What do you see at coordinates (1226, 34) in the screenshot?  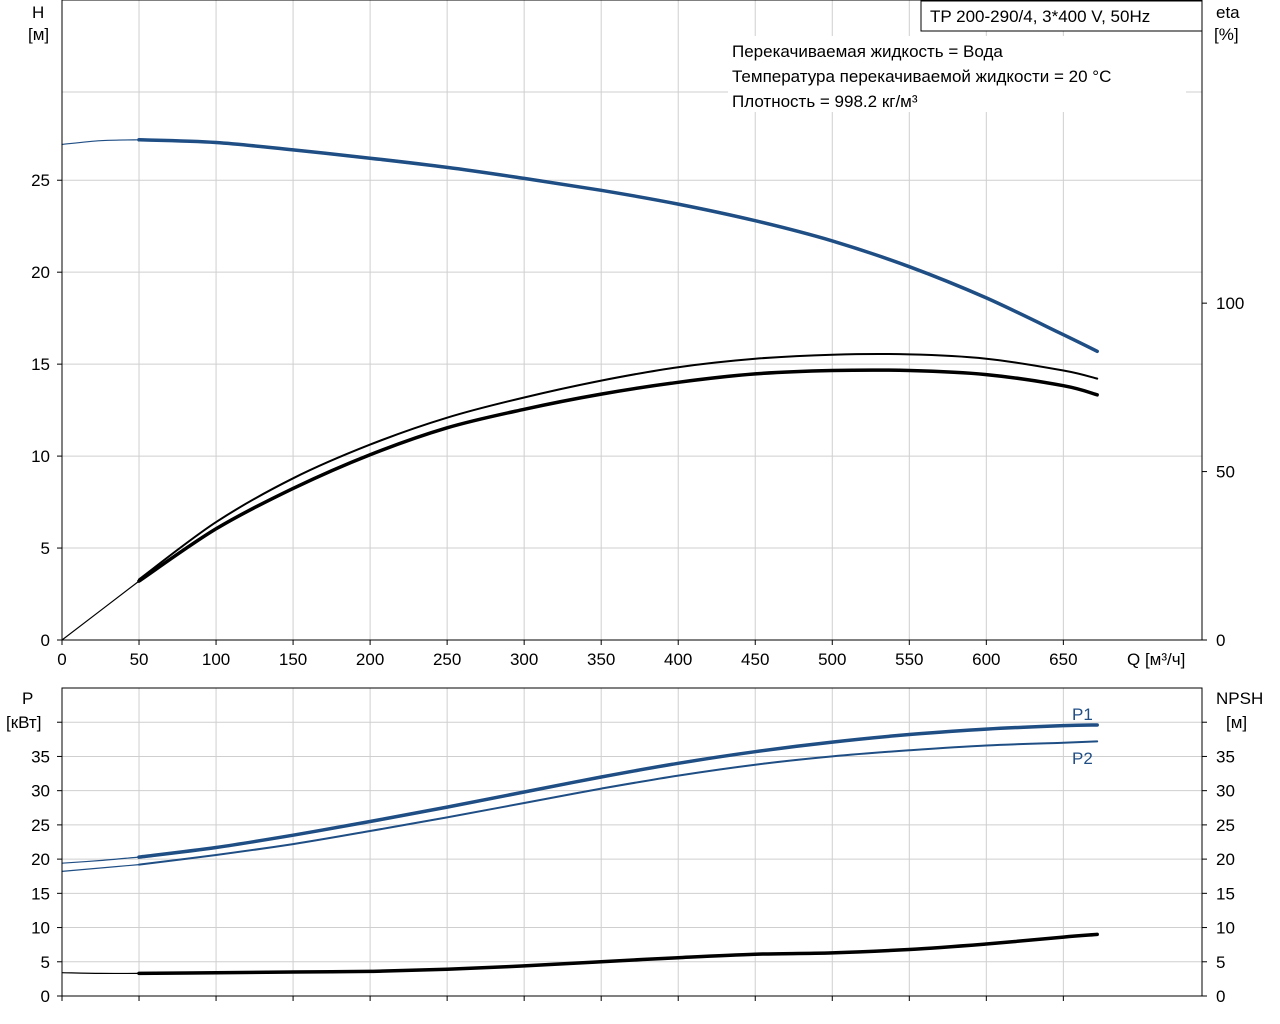 I see `eta-axis-unit: [%]` at bounding box center [1226, 34].